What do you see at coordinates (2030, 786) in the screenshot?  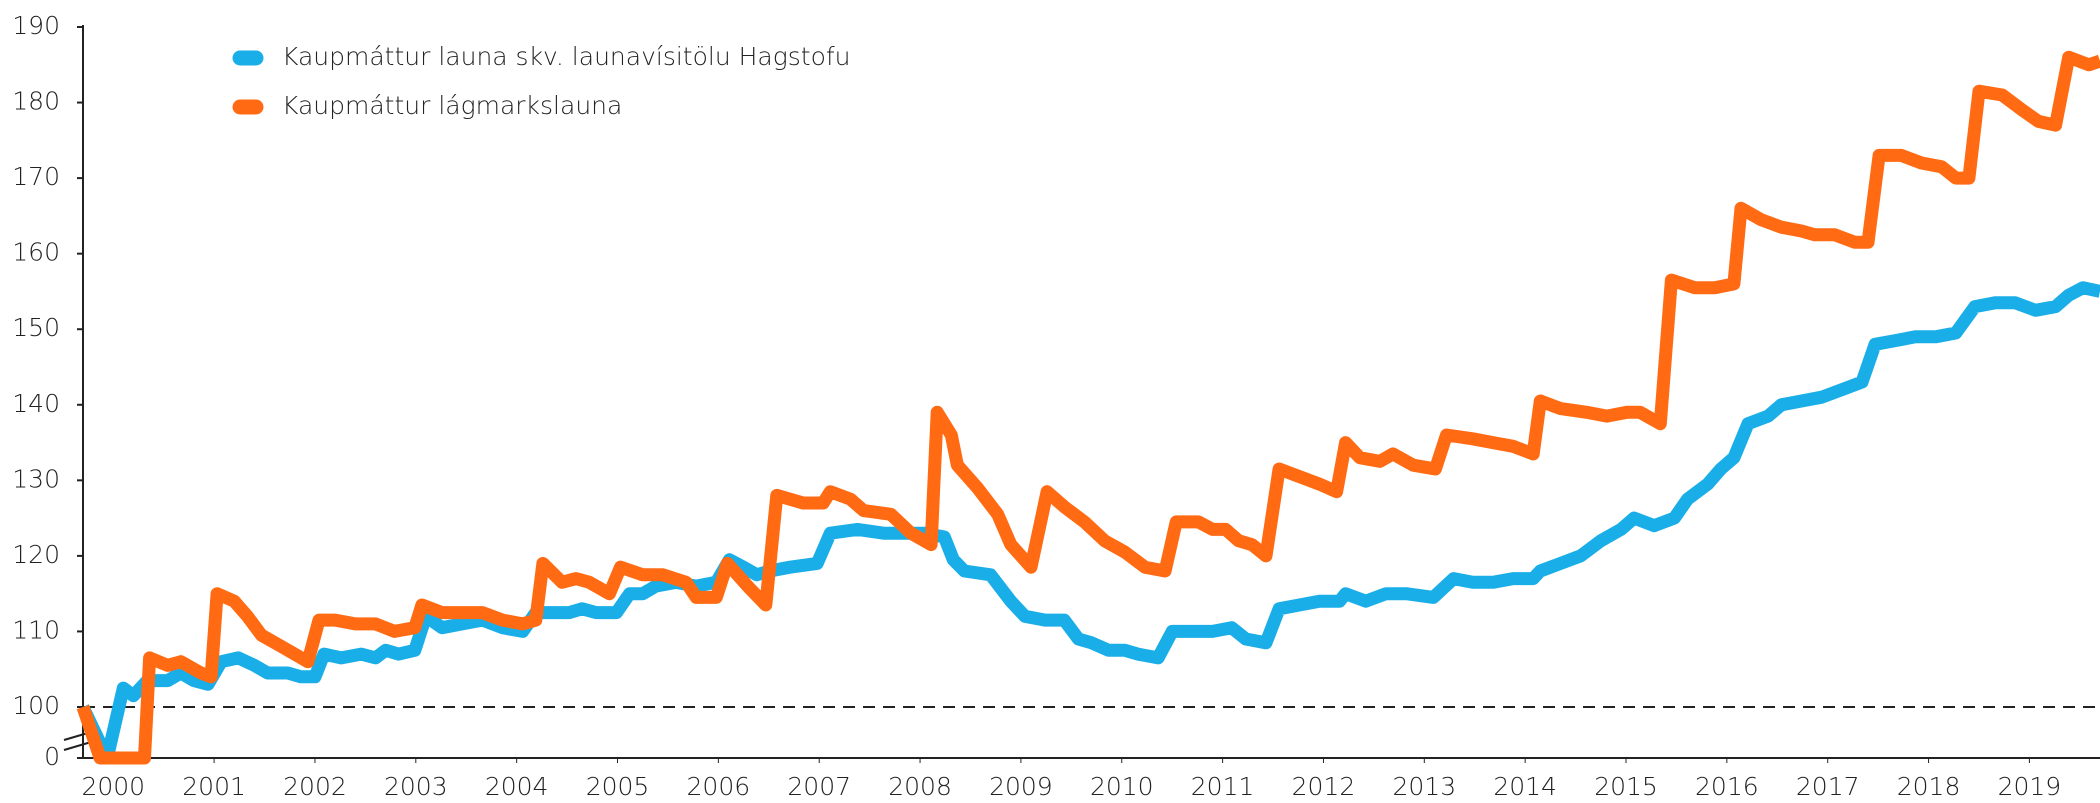 I see `x-tick-label: 2019` at bounding box center [2030, 786].